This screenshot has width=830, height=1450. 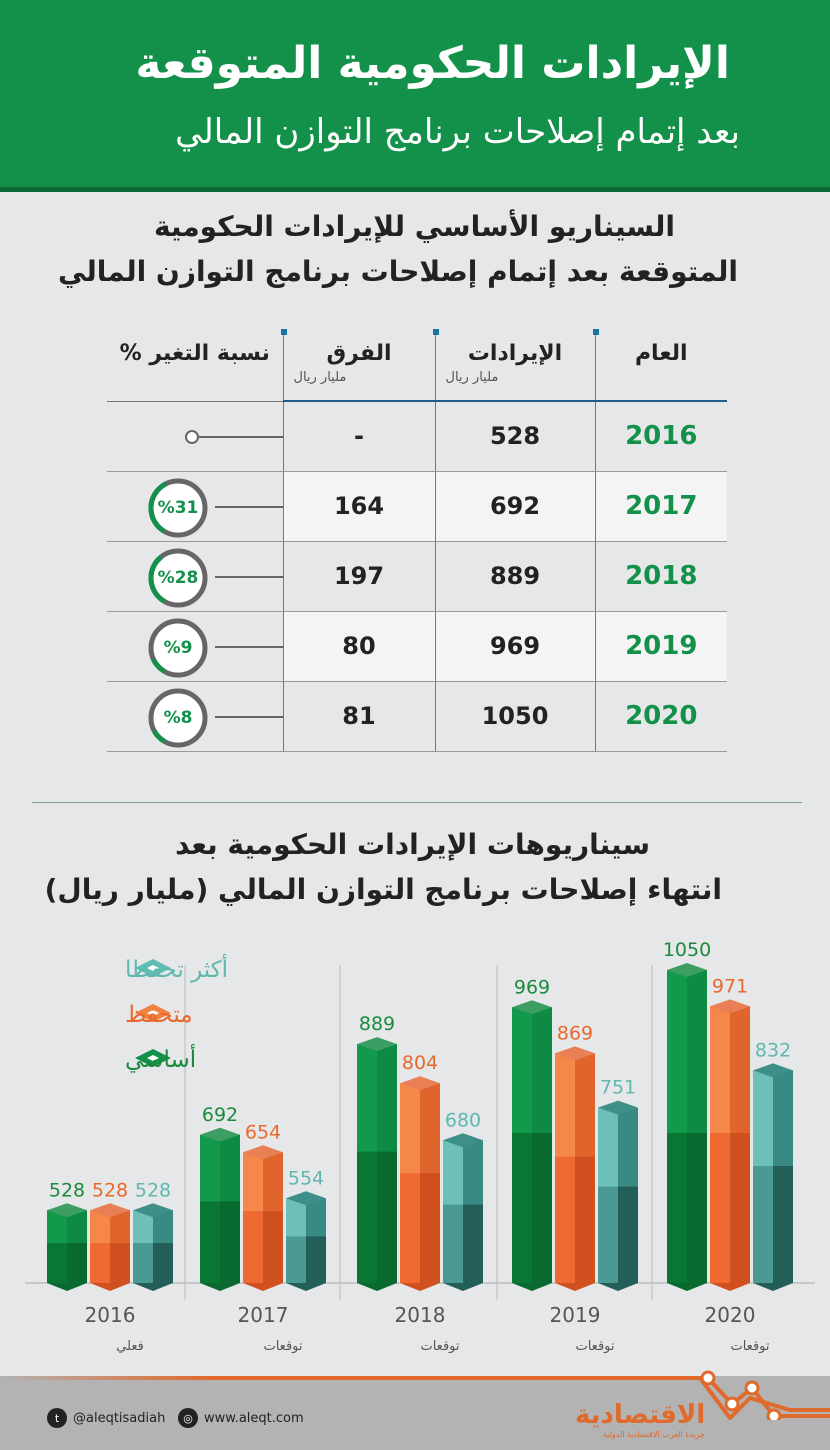 I want to click on col-diff-label: الفرق, so click(x=359, y=353).